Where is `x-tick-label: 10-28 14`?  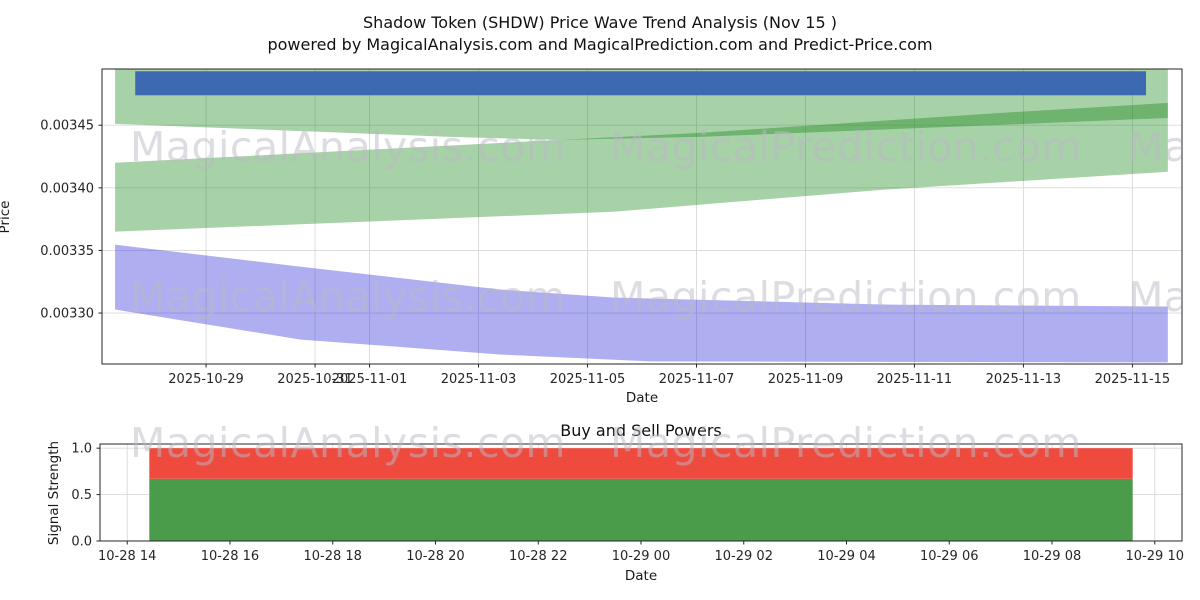
x-tick-label: 10-28 14 is located at coordinates (127, 556).